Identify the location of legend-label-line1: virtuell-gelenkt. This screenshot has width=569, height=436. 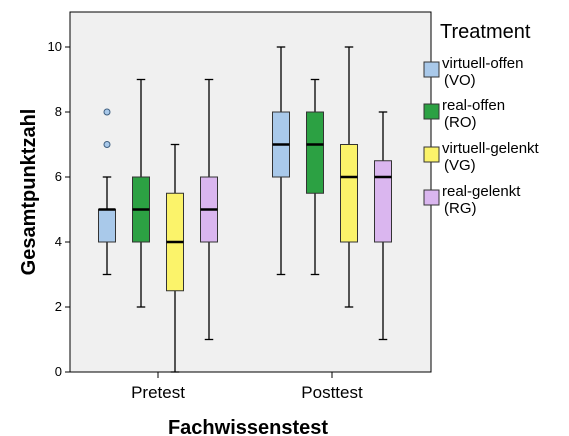
(491, 148).